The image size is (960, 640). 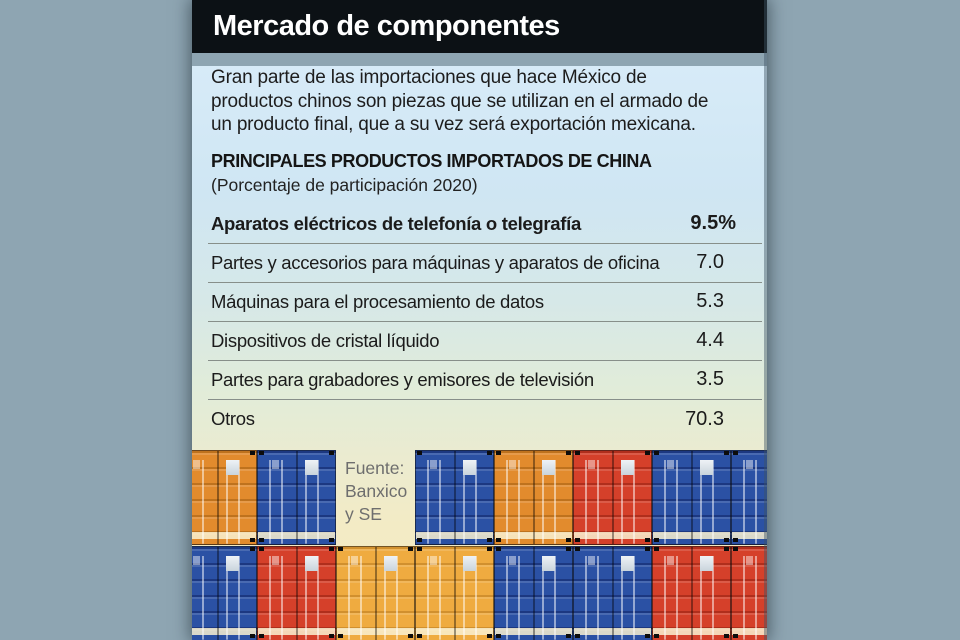 I want to click on product-value: 7.0, so click(x=710, y=262).